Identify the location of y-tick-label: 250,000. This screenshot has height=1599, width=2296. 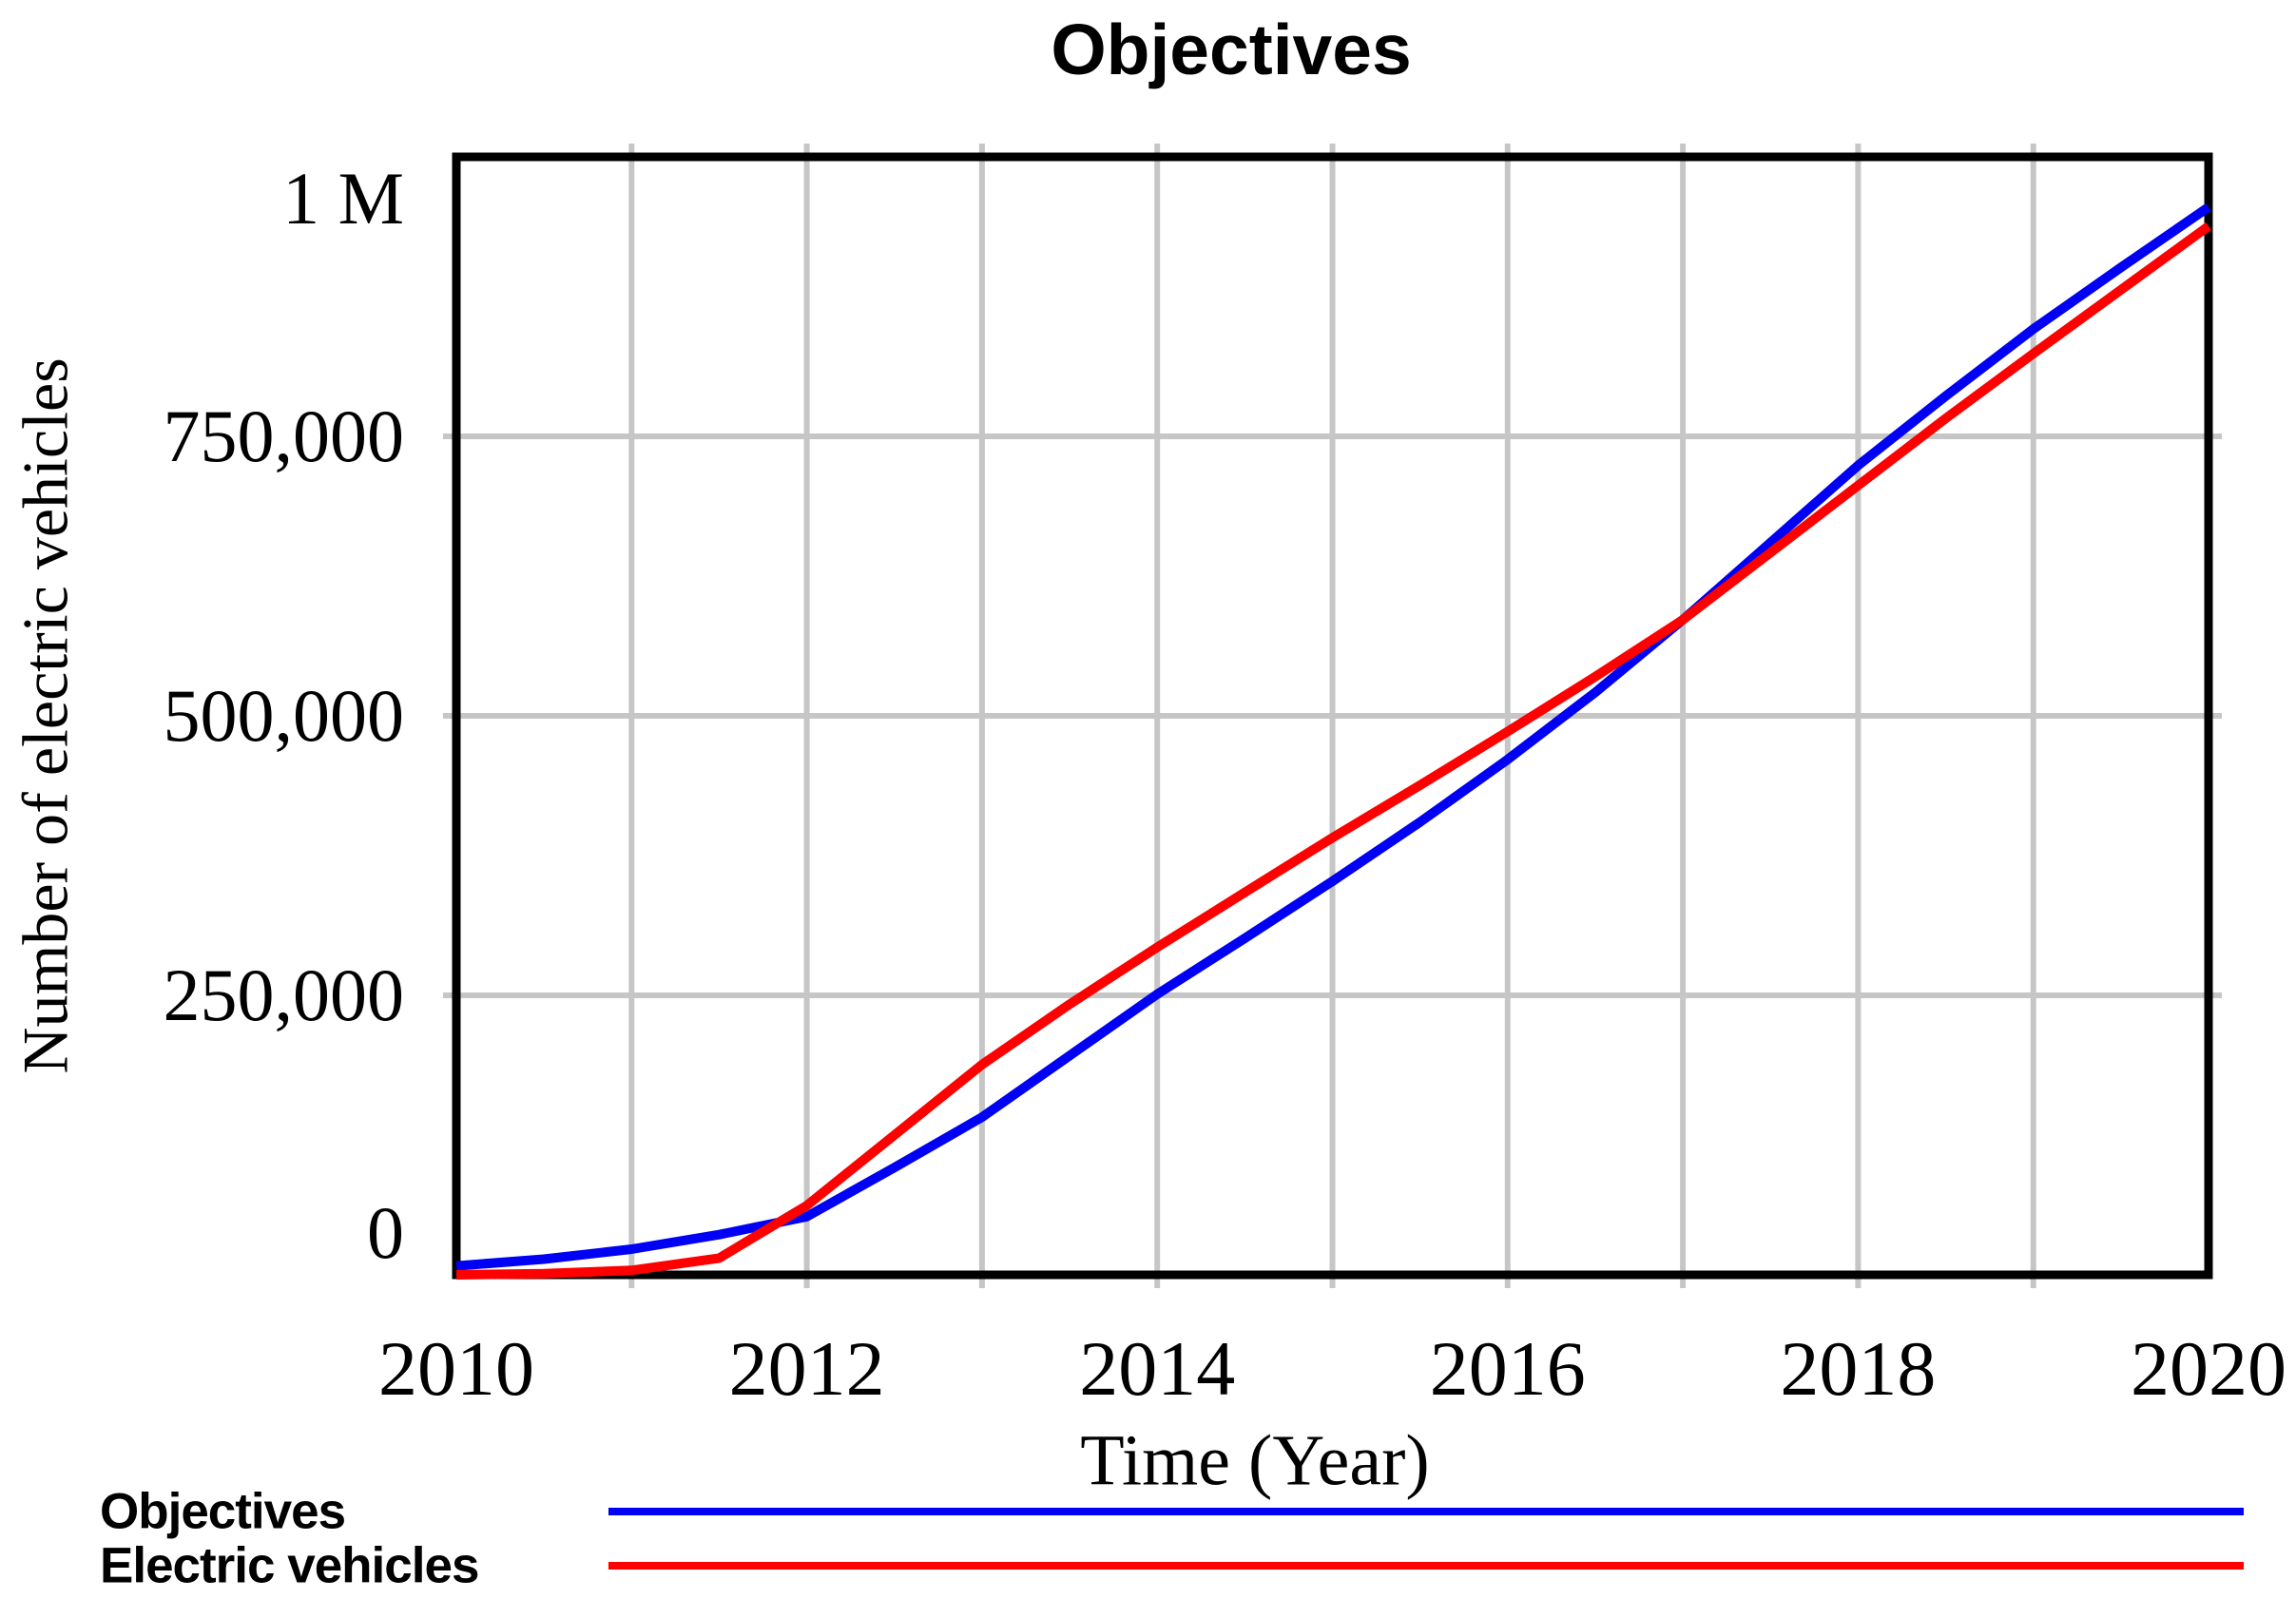
(284, 995).